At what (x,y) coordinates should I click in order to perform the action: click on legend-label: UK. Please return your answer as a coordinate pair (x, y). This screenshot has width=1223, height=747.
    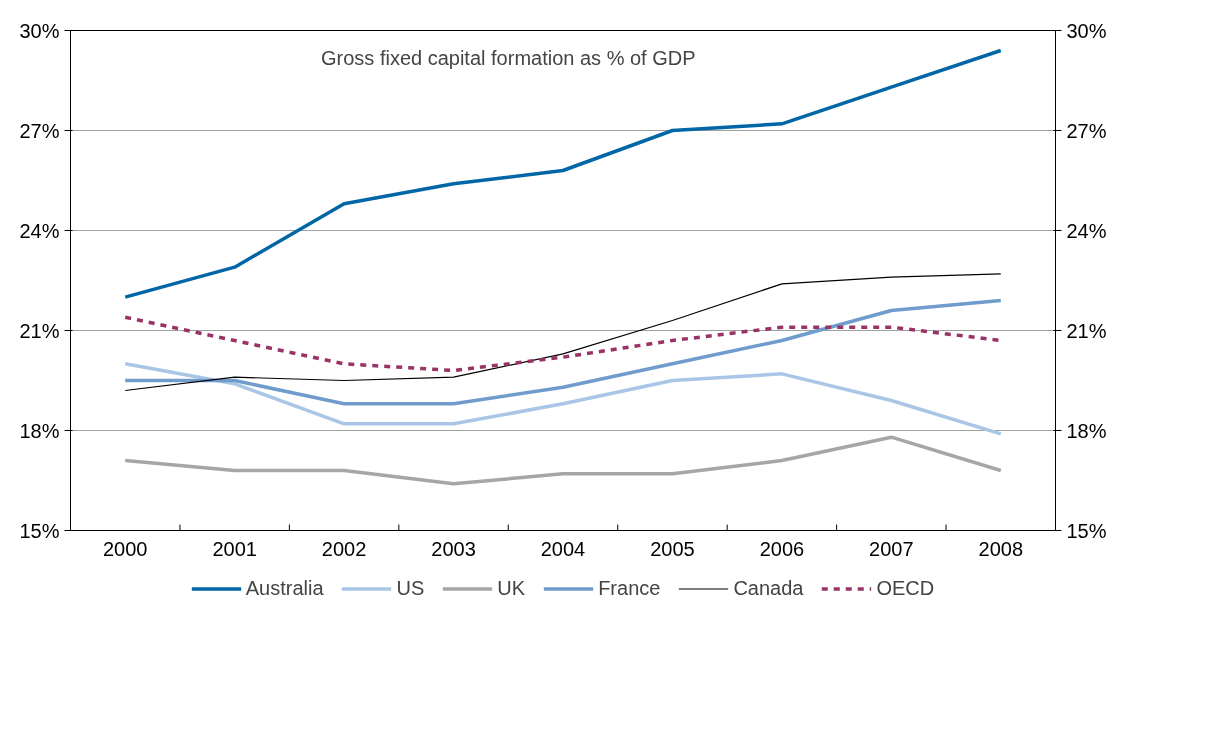
    Looking at the image, I should click on (511, 588).